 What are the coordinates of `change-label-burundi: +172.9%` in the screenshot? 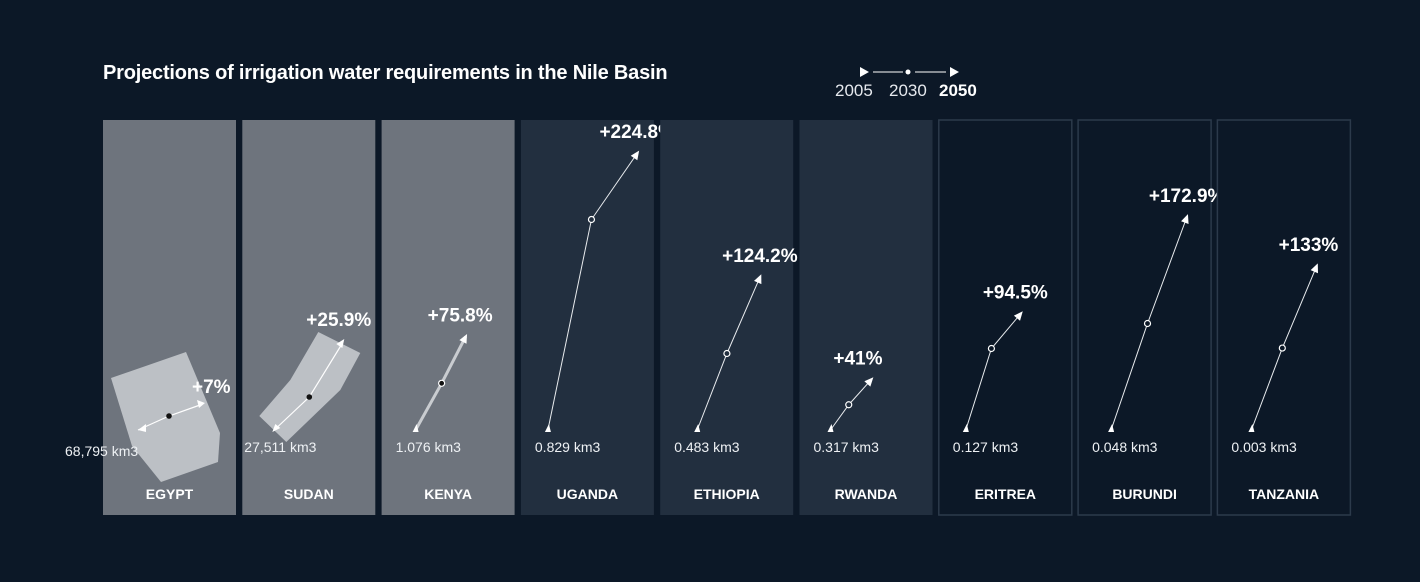 It's located at (1187, 196).